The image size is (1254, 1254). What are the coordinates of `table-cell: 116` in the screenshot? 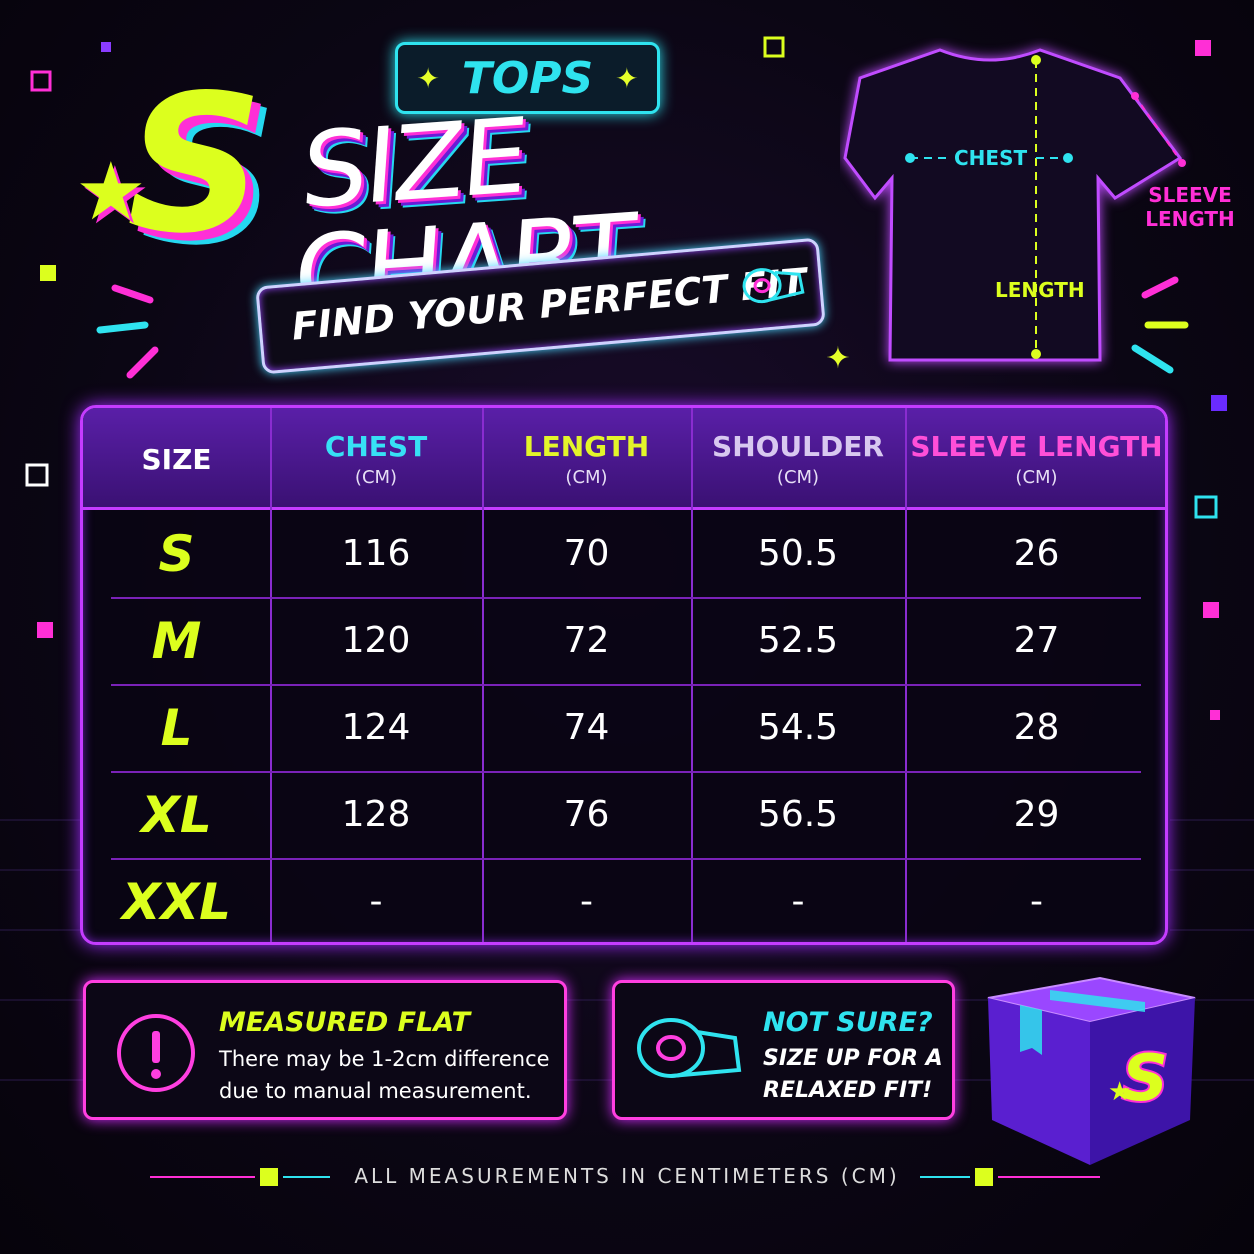 It's located at (376, 553).